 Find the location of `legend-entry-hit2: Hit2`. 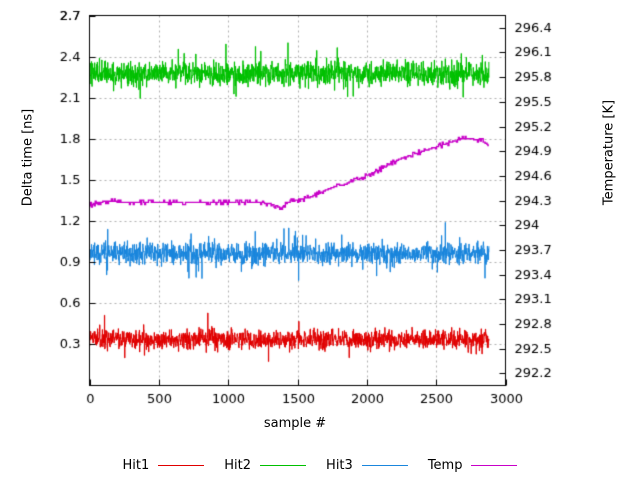

legend-entry-hit2: Hit2 is located at coordinates (265, 465).